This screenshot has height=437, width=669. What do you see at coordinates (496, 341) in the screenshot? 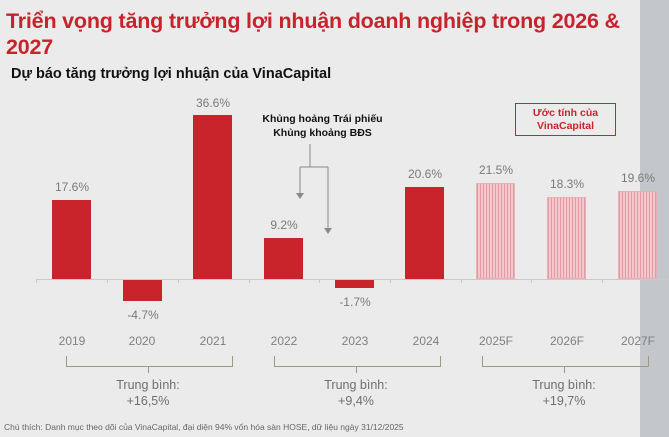
I see `category-label-2025f: 2025F` at bounding box center [496, 341].